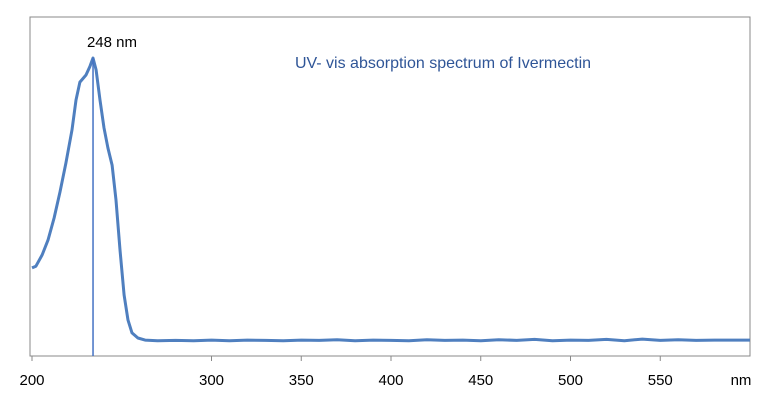 Image resolution: width=774 pixels, height=416 pixels. I want to click on x-tick-label: 350, so click(301, 380).